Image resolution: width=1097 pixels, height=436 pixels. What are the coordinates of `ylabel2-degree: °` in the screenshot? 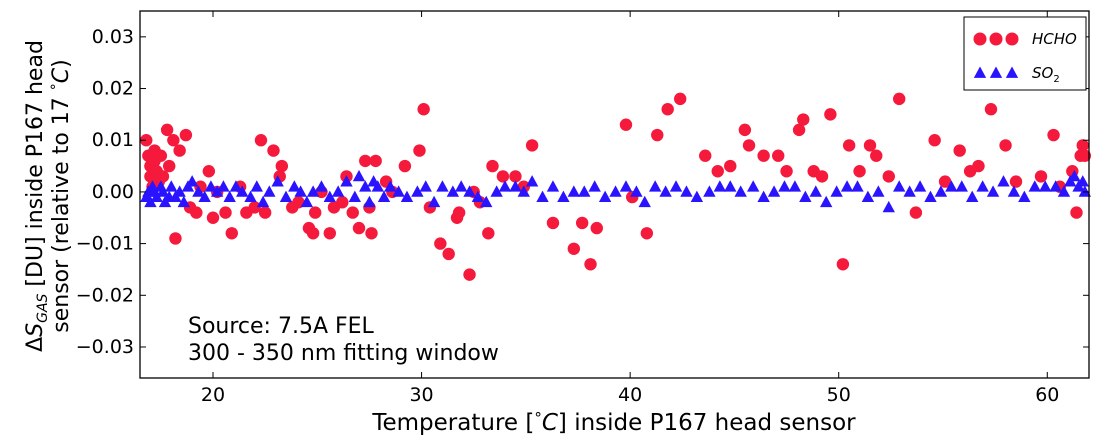 It's located at (57, 86).